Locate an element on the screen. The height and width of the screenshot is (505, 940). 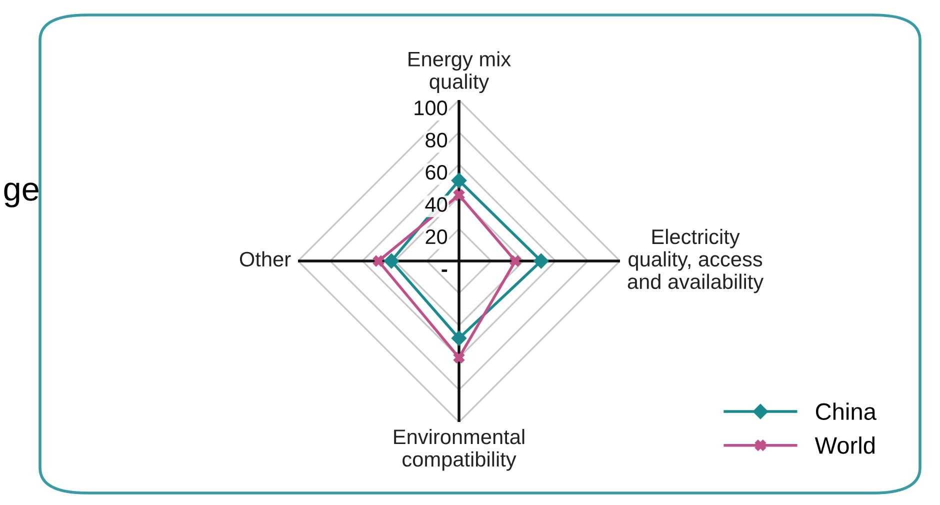
spoke-label: Other is located at coordinates (265, 259).